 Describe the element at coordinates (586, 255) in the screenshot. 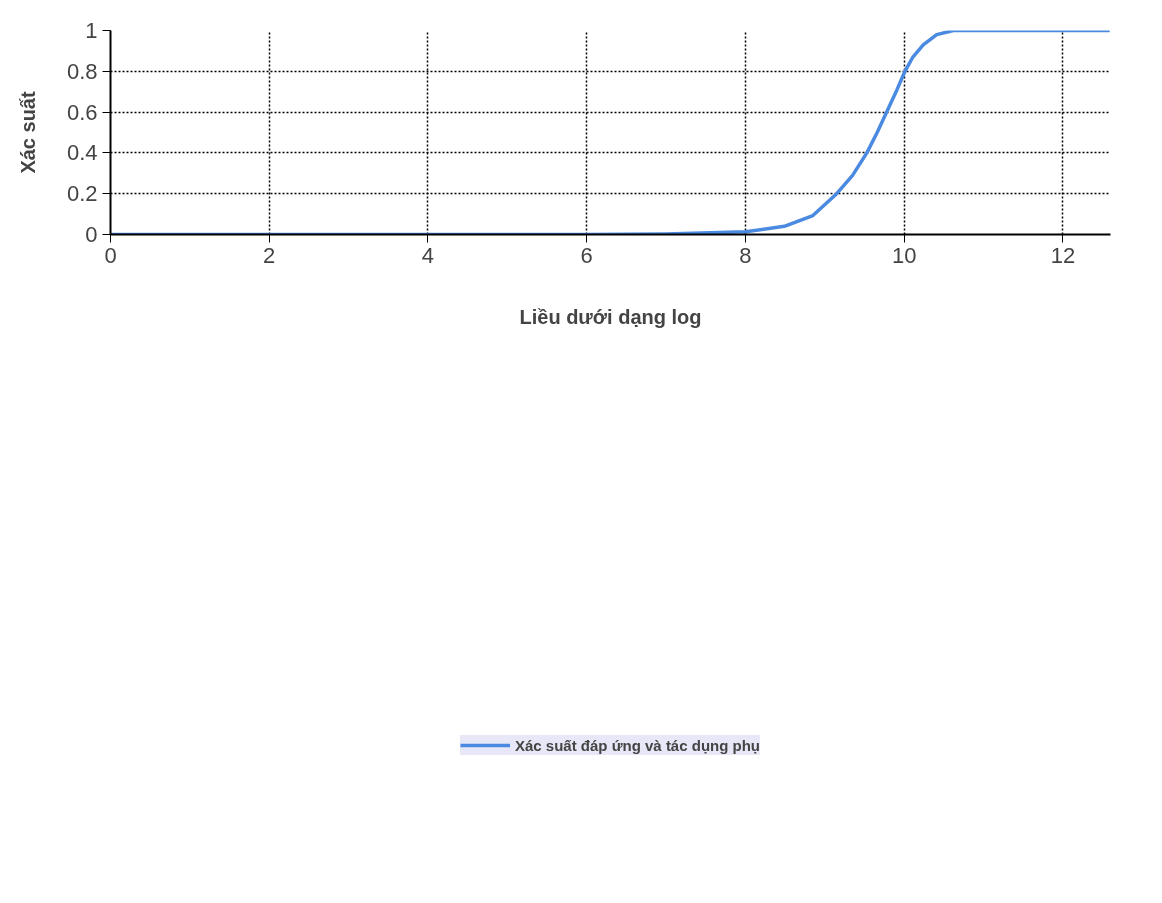

I see `x-tick-label: 6` at that location.